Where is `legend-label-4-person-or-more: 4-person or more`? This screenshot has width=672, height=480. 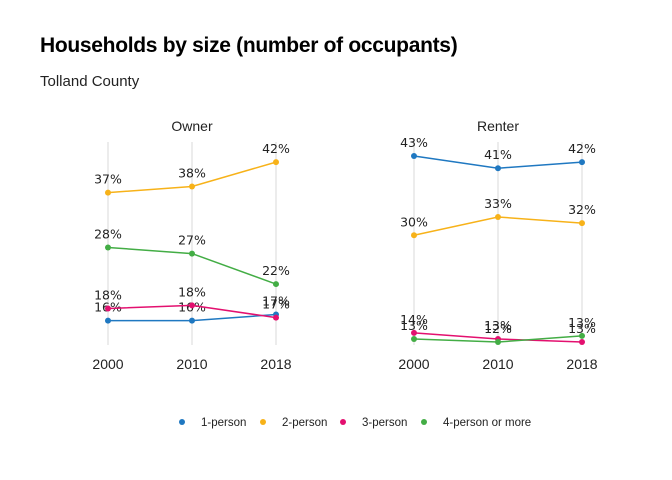 legend-label-4-person-or-more: 4-person or more is located at coordinates (487, 423).